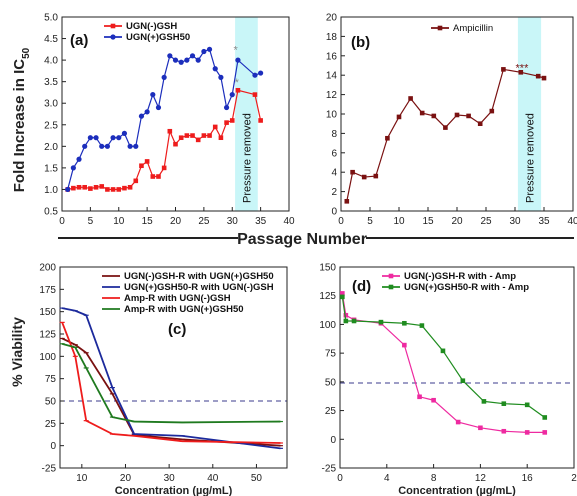  I want to click on legend-label: UGN(-)GSH-R with UGN(+)GSH50, so click(199, 276).